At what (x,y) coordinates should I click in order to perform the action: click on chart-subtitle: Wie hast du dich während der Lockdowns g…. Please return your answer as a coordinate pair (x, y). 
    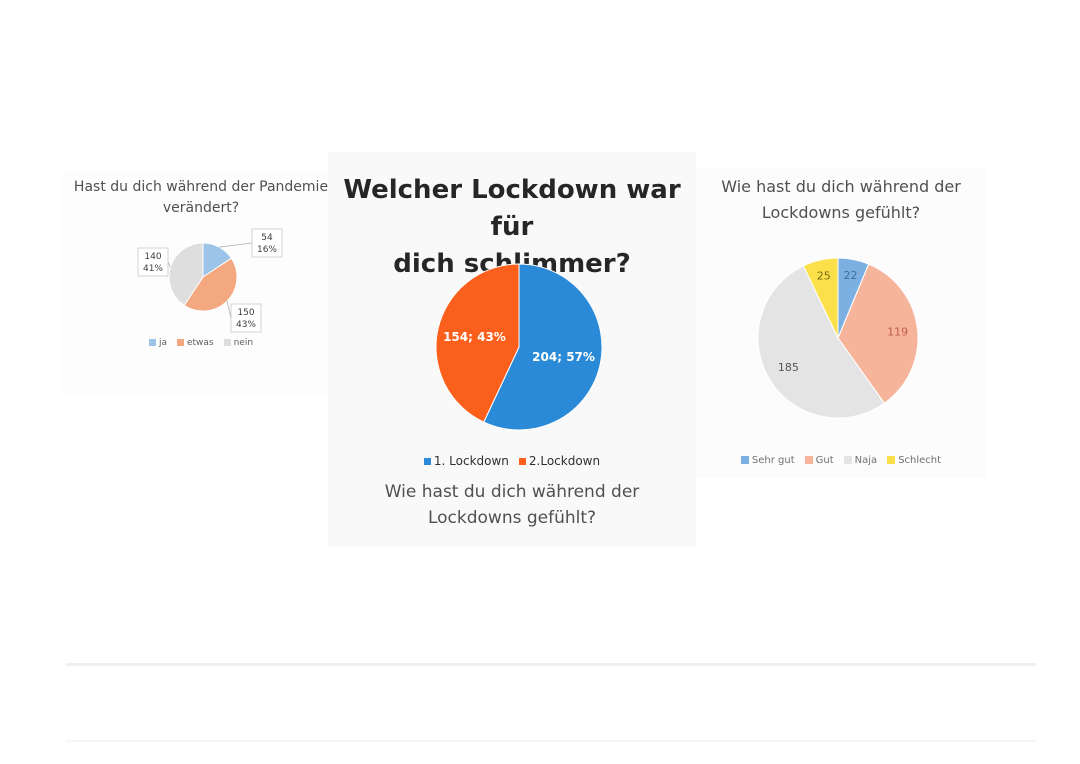
    Looking at the image, I should click on (512, 505).